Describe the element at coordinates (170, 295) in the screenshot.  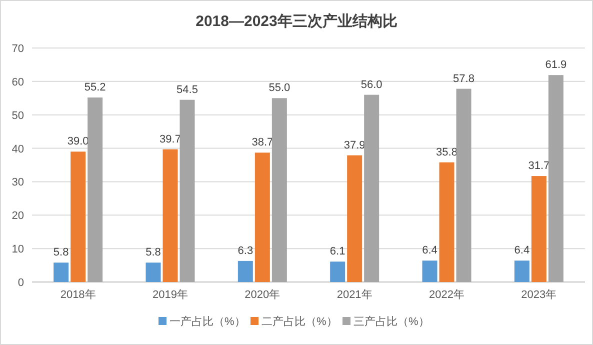
I see `xtick: 2019年` at that location.